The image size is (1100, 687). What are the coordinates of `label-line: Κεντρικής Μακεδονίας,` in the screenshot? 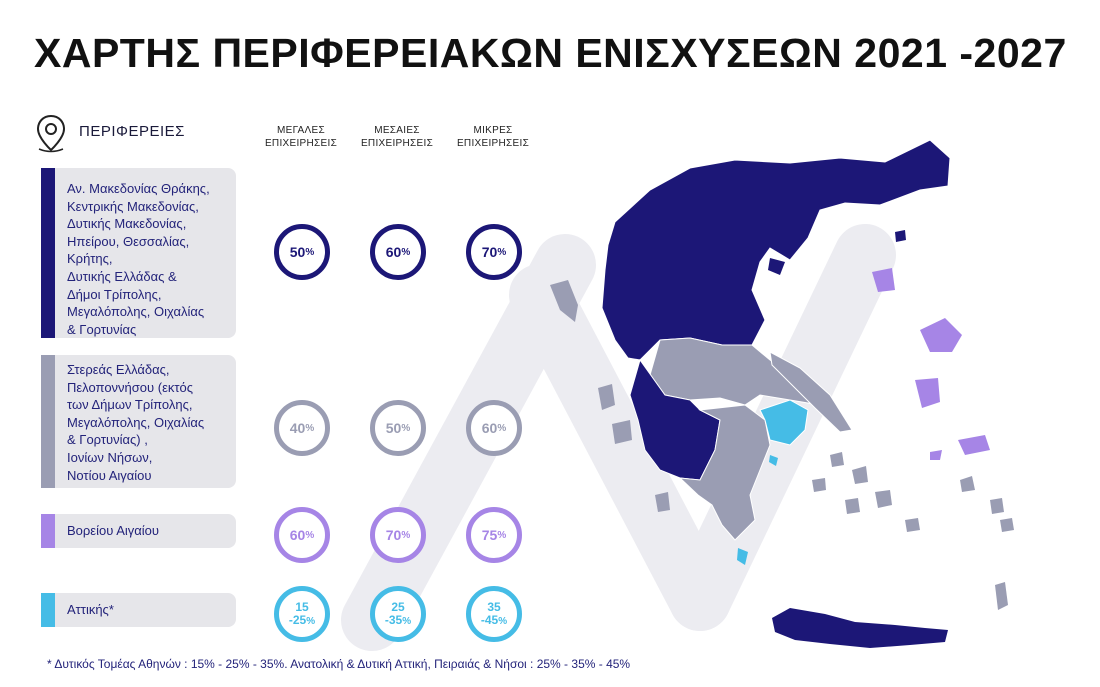 It's located at (133, 206).